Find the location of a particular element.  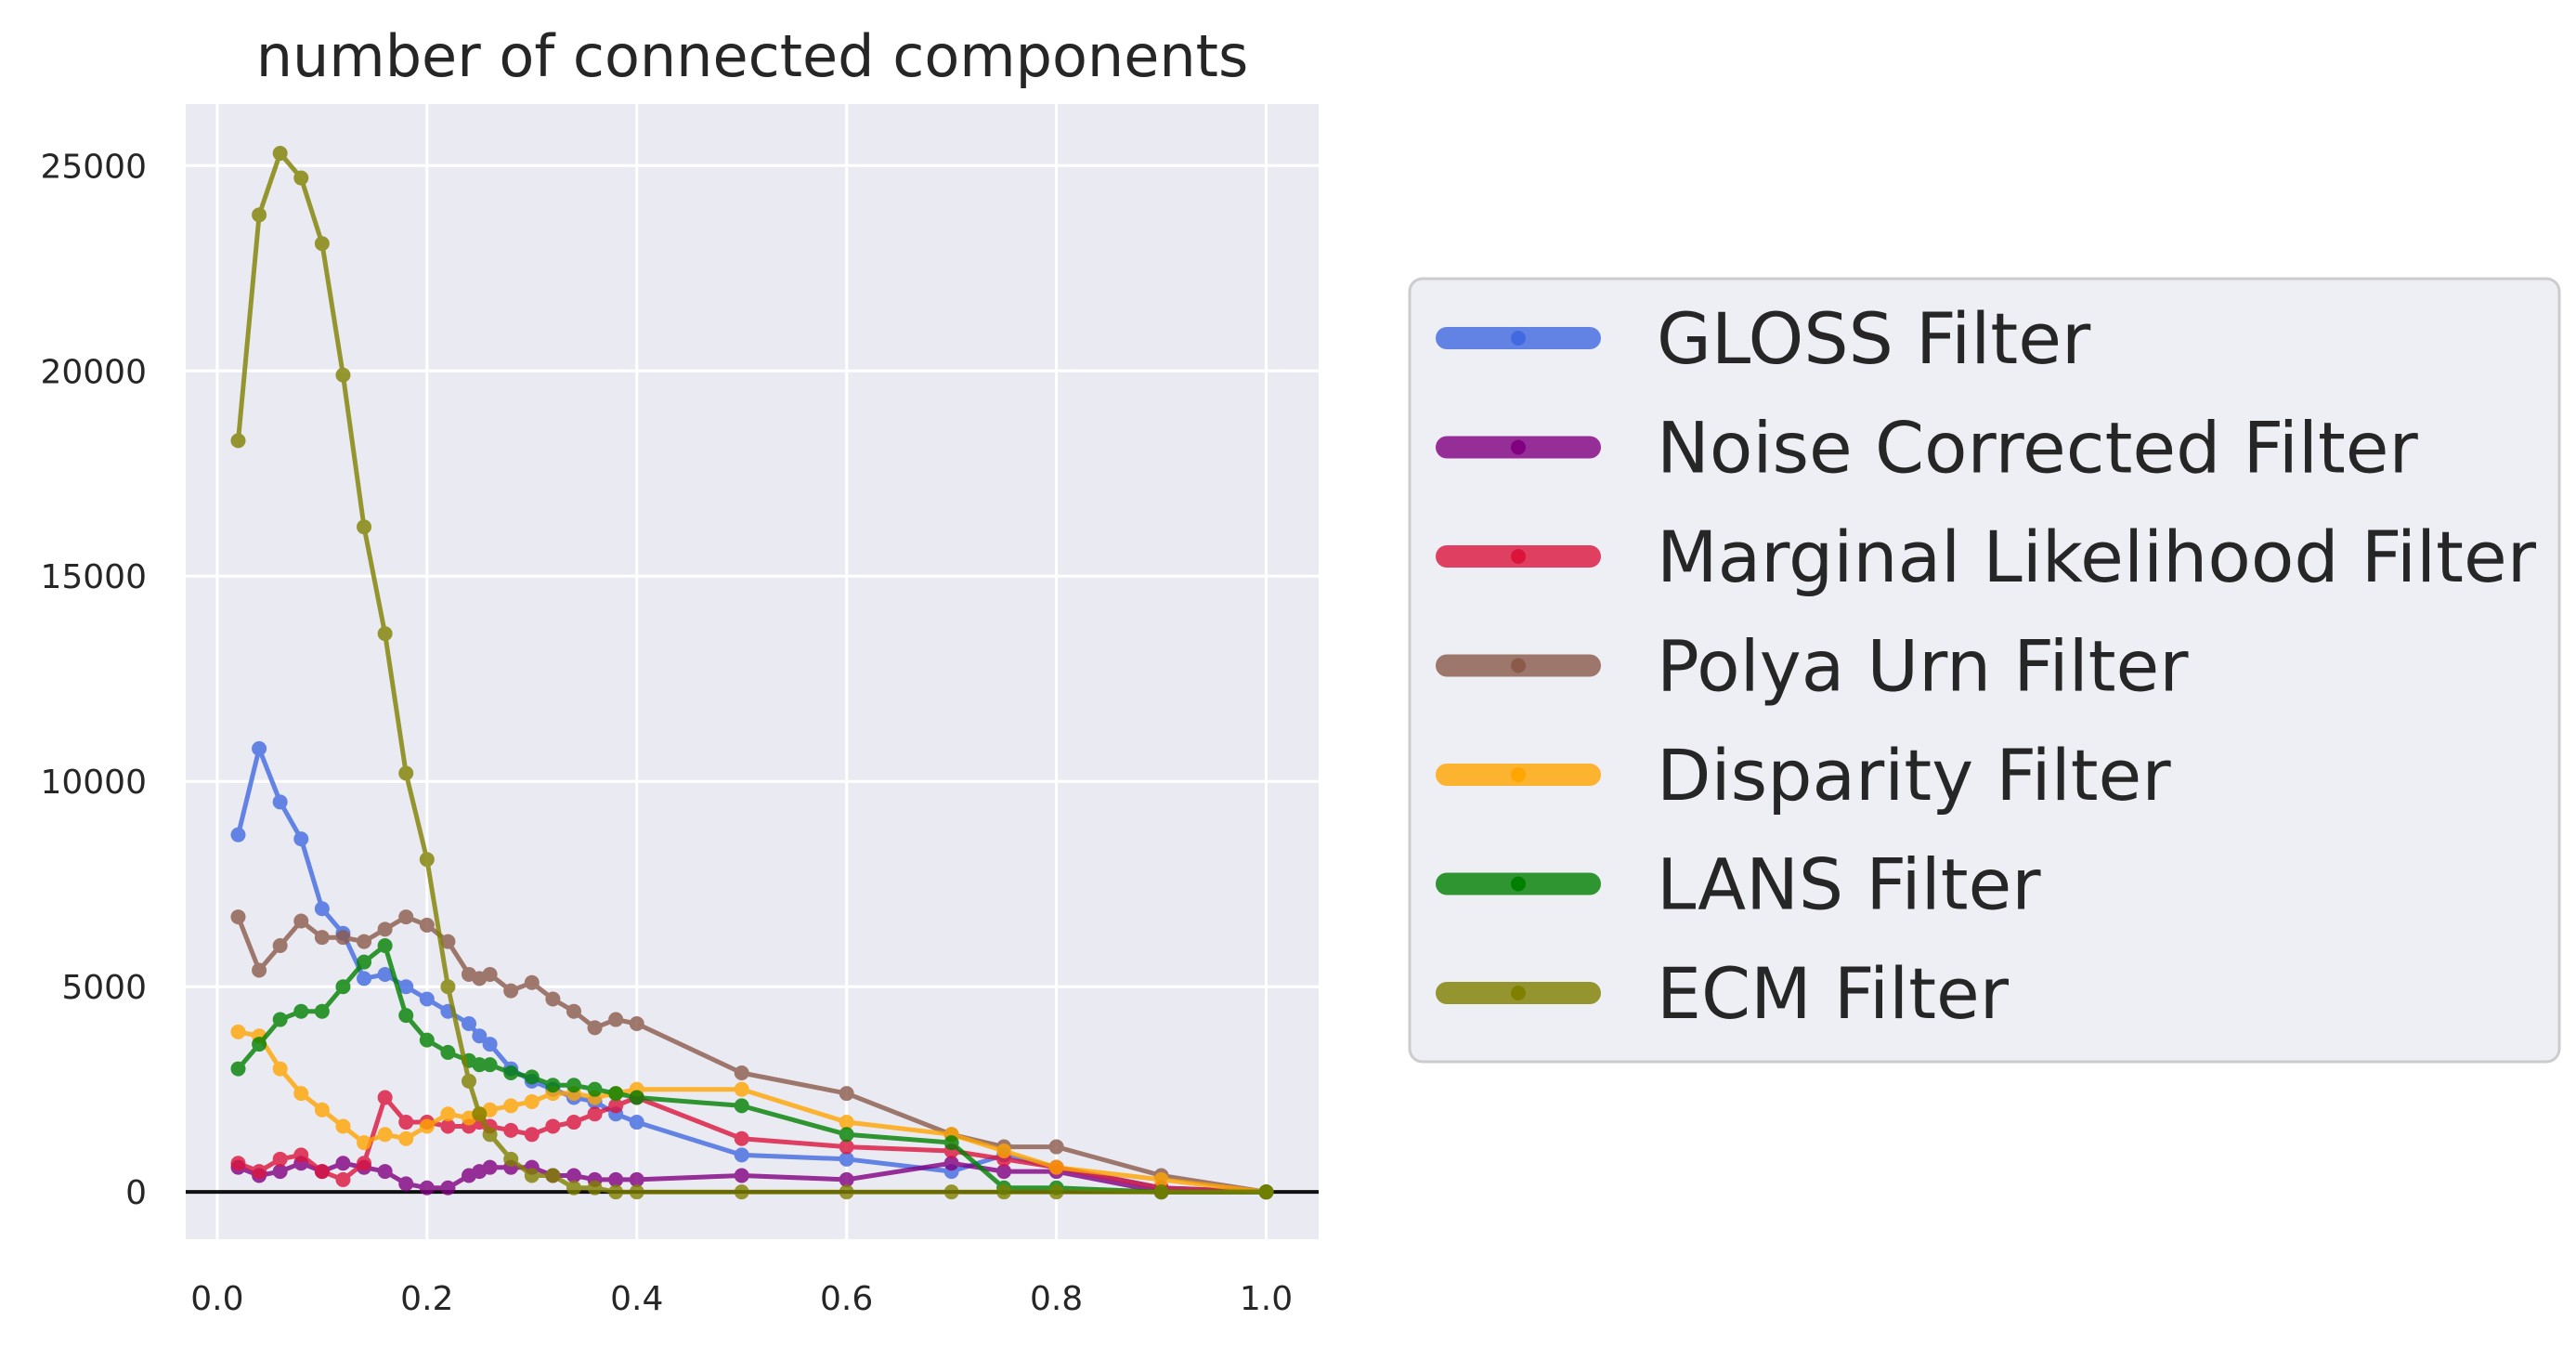

x-tick-label: 0.6 is located at coordinates (846, 1299).